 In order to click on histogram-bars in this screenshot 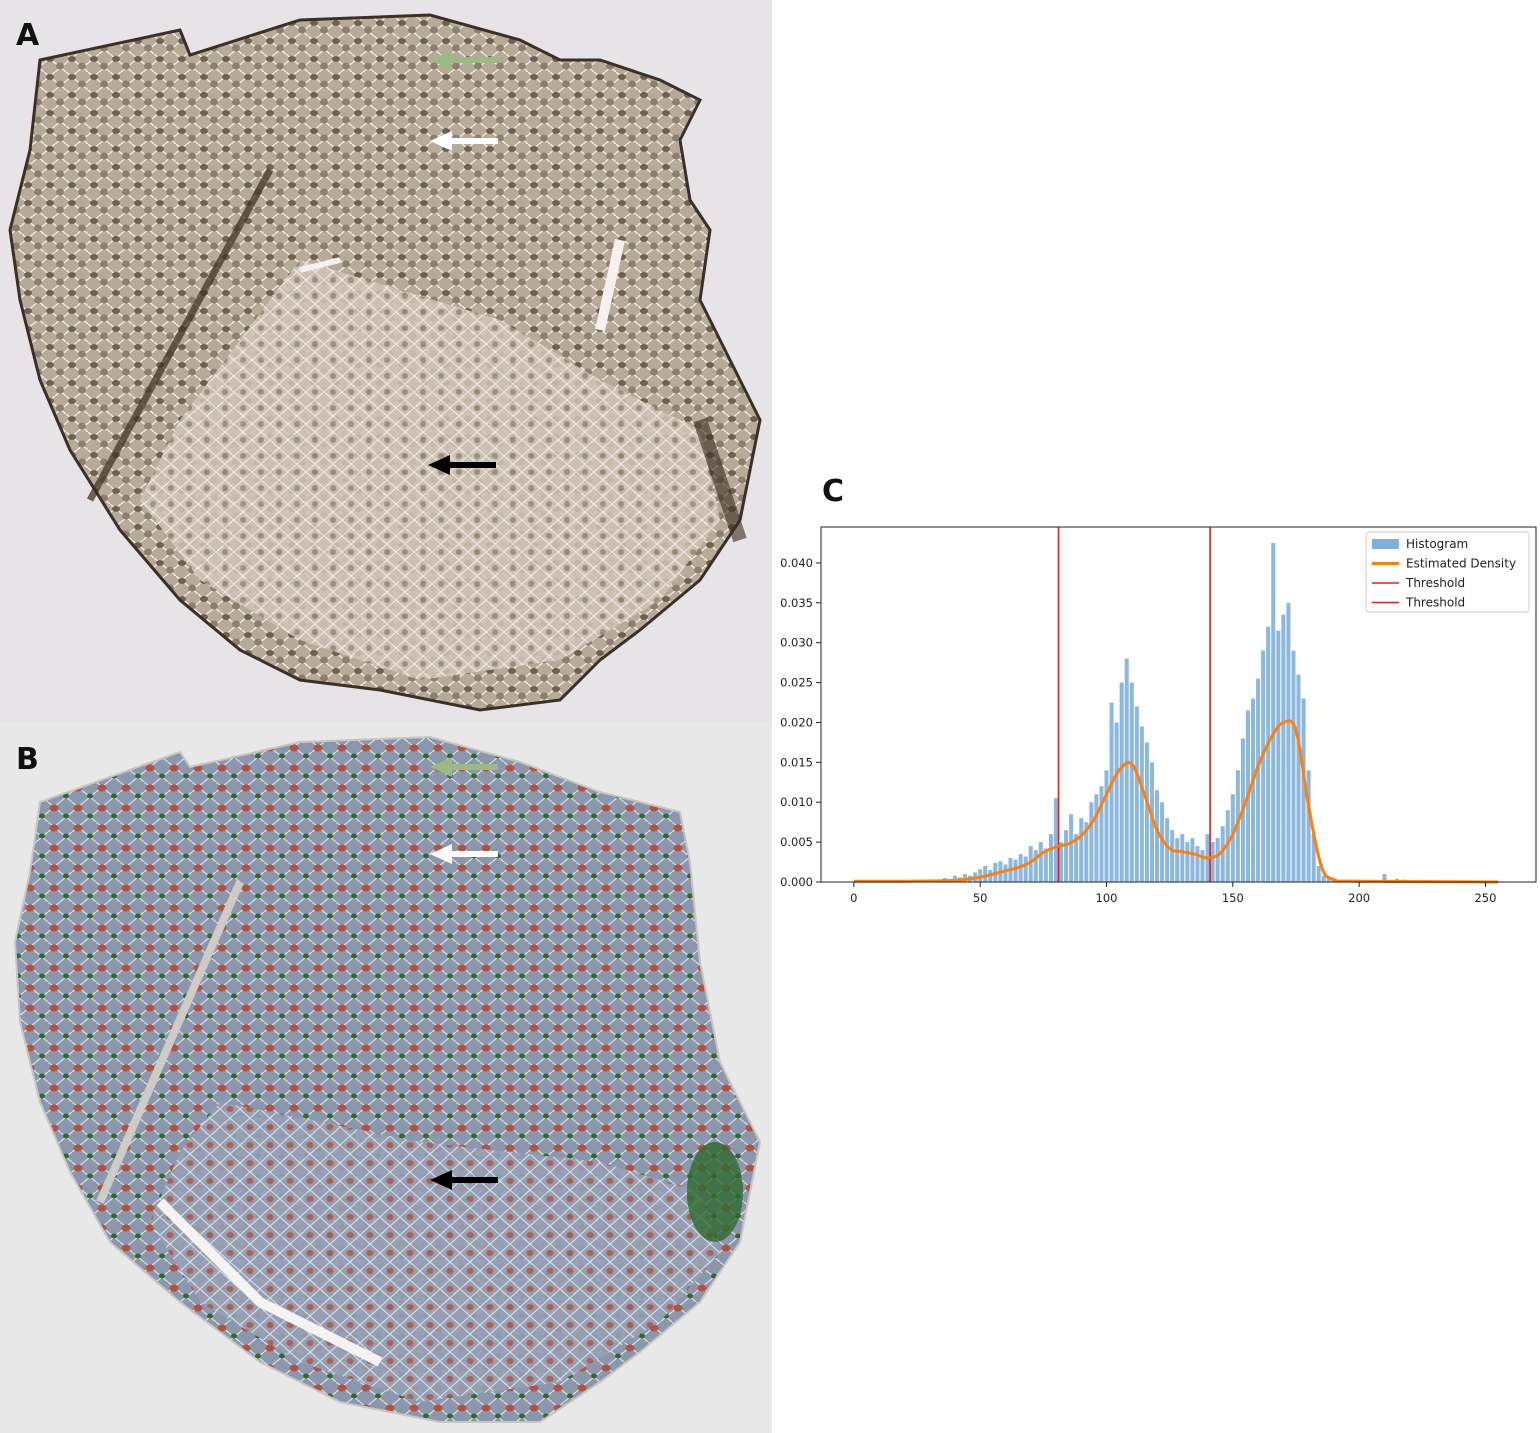, I will do `click(1174, 712)`.